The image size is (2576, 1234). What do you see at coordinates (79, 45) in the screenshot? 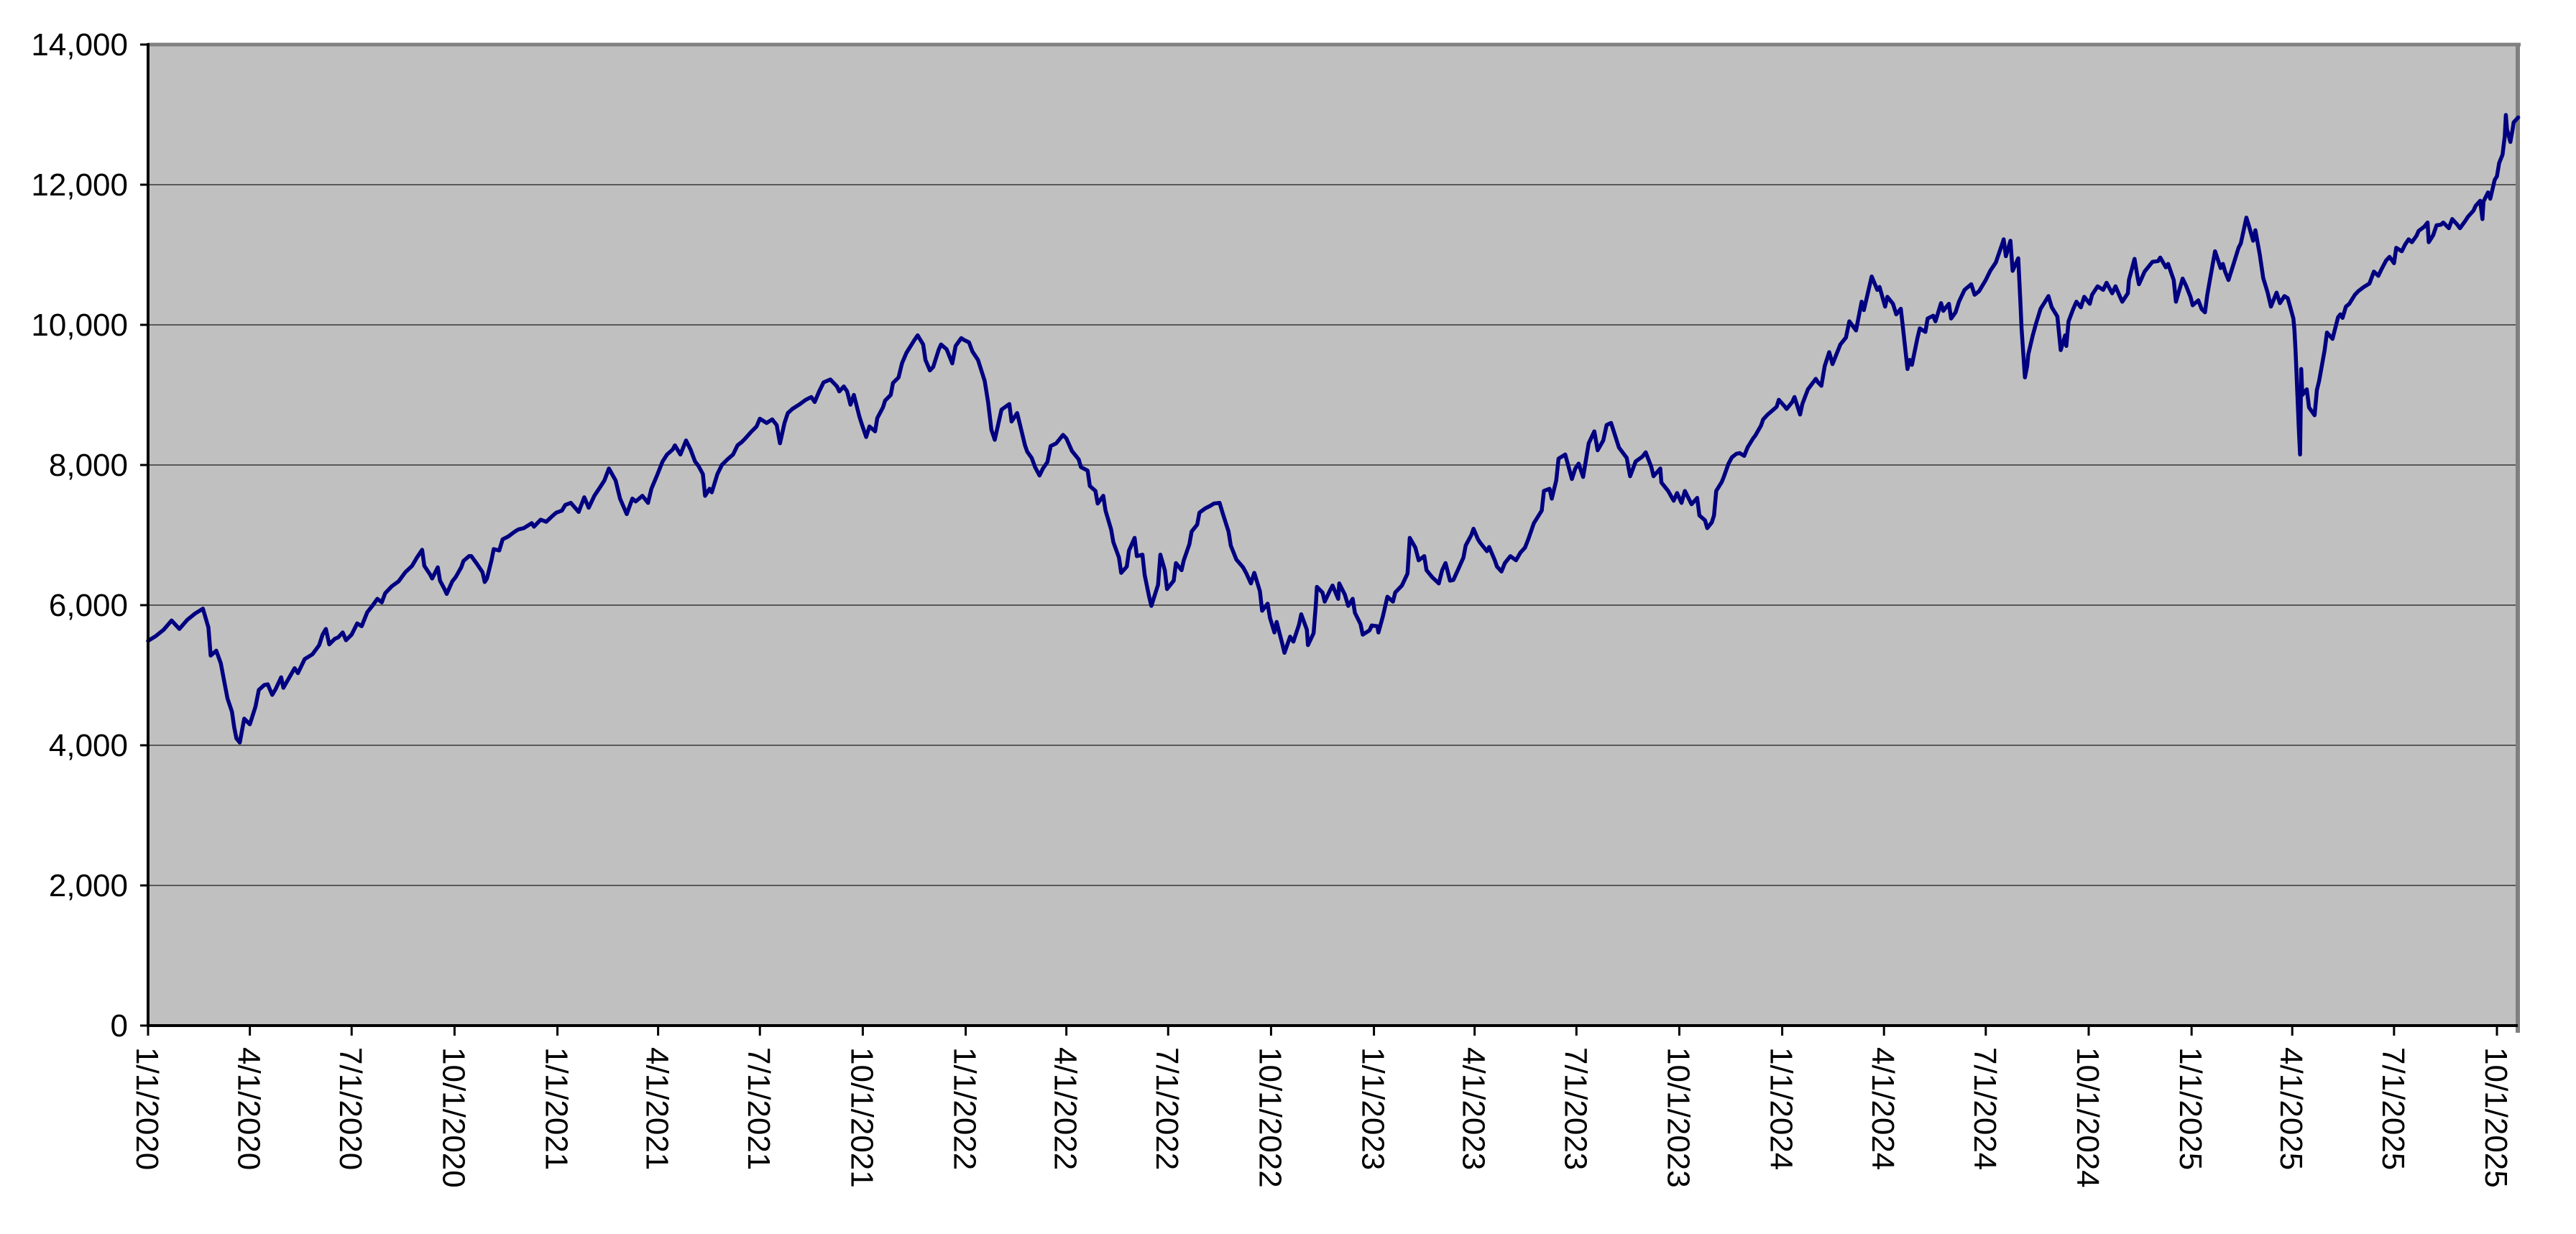
I see `y-tick-label: 14,000` at bounding box center [79, 45].